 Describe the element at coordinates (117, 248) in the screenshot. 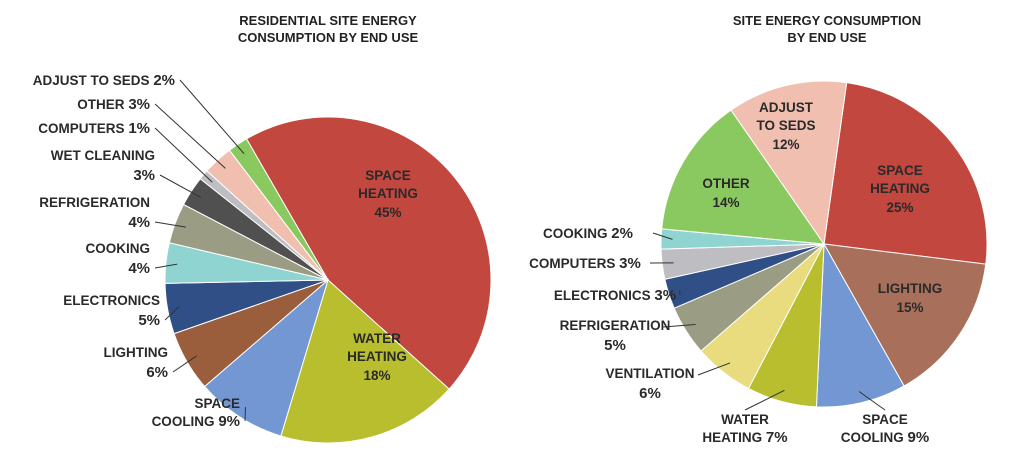

I see `slice-cooking-label-line: COOKING` at that location.